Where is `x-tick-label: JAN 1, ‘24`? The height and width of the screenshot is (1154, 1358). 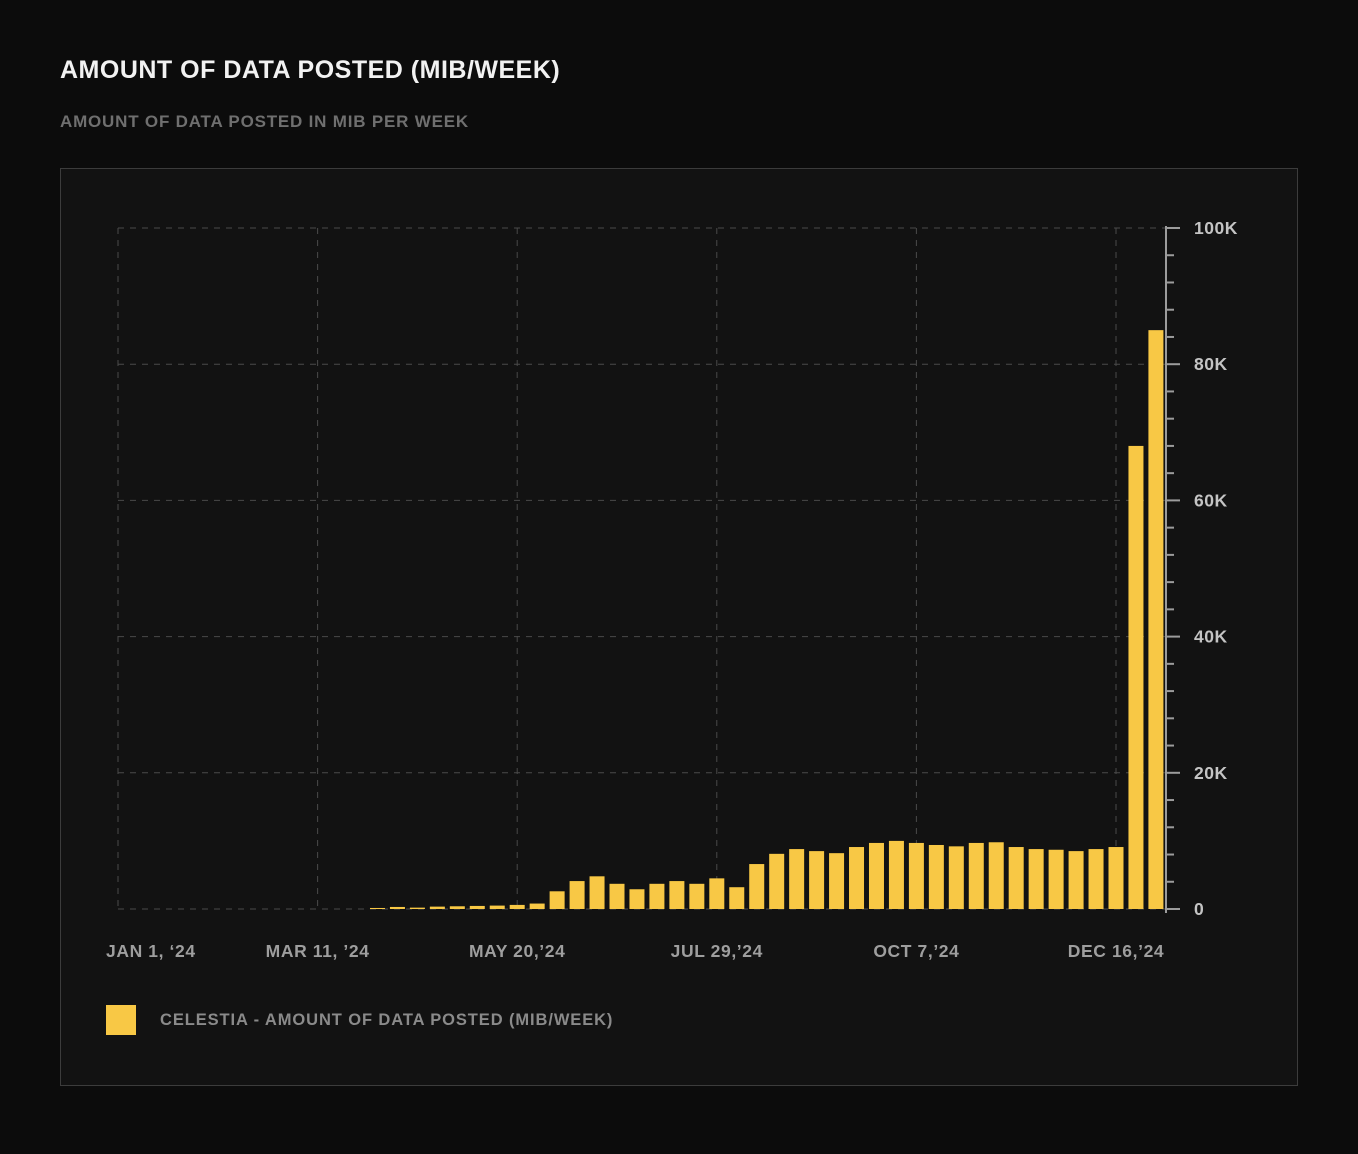 x-tick-label: JAN 1, ‘24 is located at coordinates (151, 951).